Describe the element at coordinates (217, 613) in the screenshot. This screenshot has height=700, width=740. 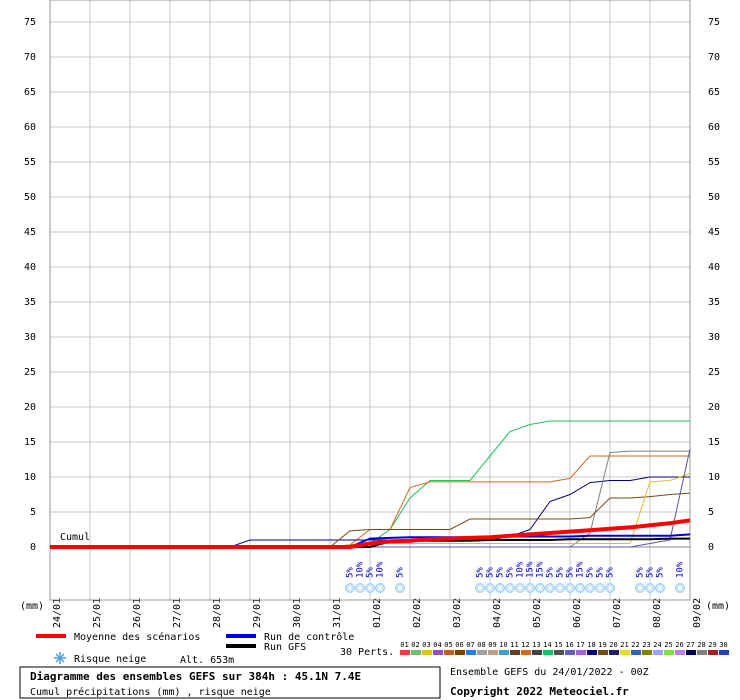
I see `x-tick-label: 28/01` at that location.